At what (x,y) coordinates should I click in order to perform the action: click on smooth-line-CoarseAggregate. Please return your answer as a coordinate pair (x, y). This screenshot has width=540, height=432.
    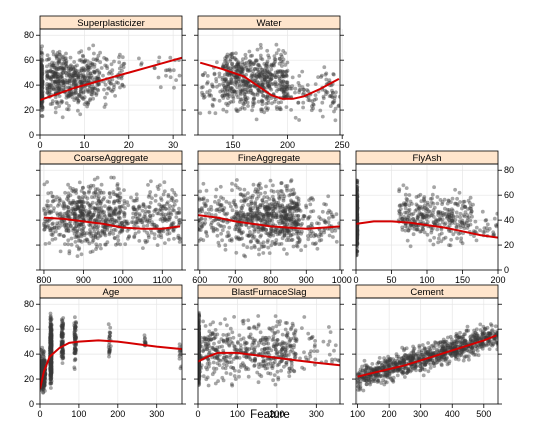
    Looking at the image, I should click on (112, 223).